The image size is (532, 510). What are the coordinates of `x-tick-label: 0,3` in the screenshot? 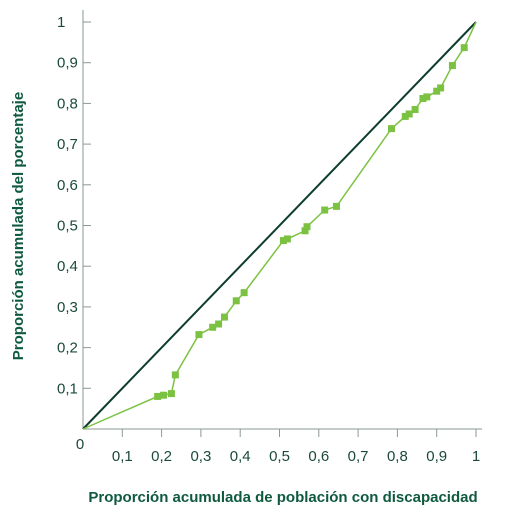 It's located at (200, 456).